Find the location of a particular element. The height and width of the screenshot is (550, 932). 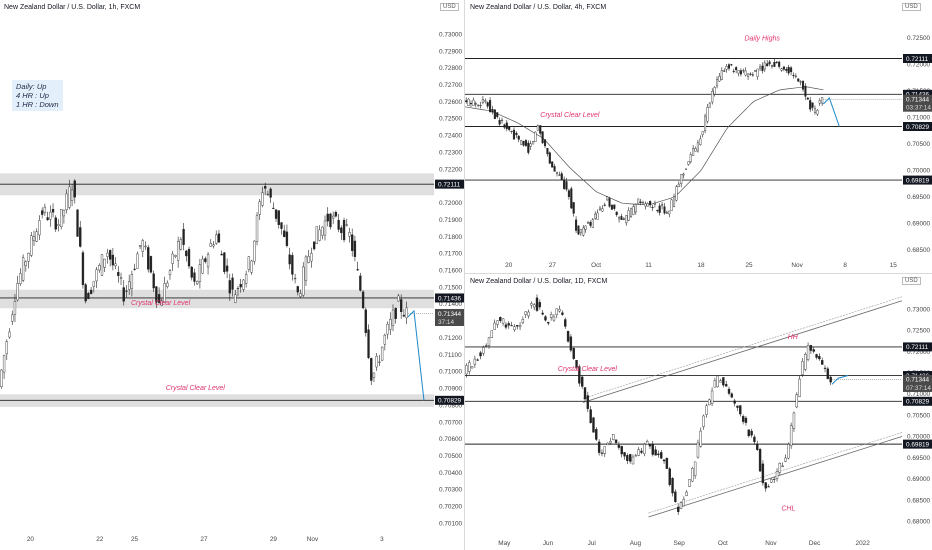

y-tick-label: 0.72400 is located at coordinates (451, 136).